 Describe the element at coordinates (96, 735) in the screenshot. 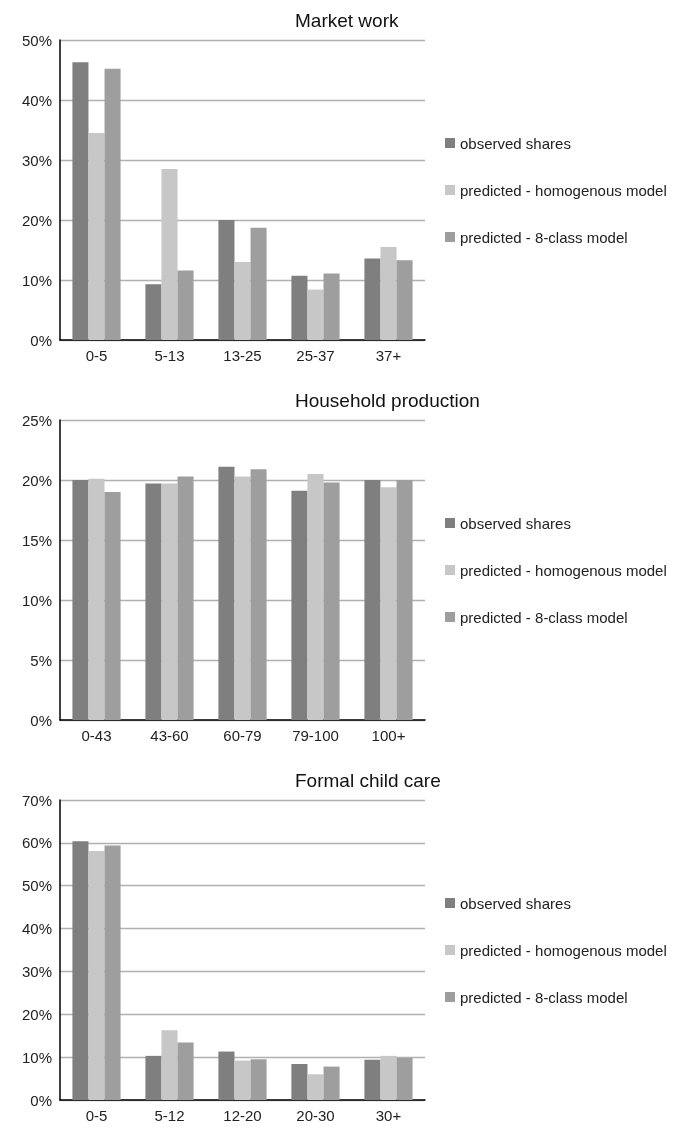

I see `x-tick-label: 0-43` at that location.